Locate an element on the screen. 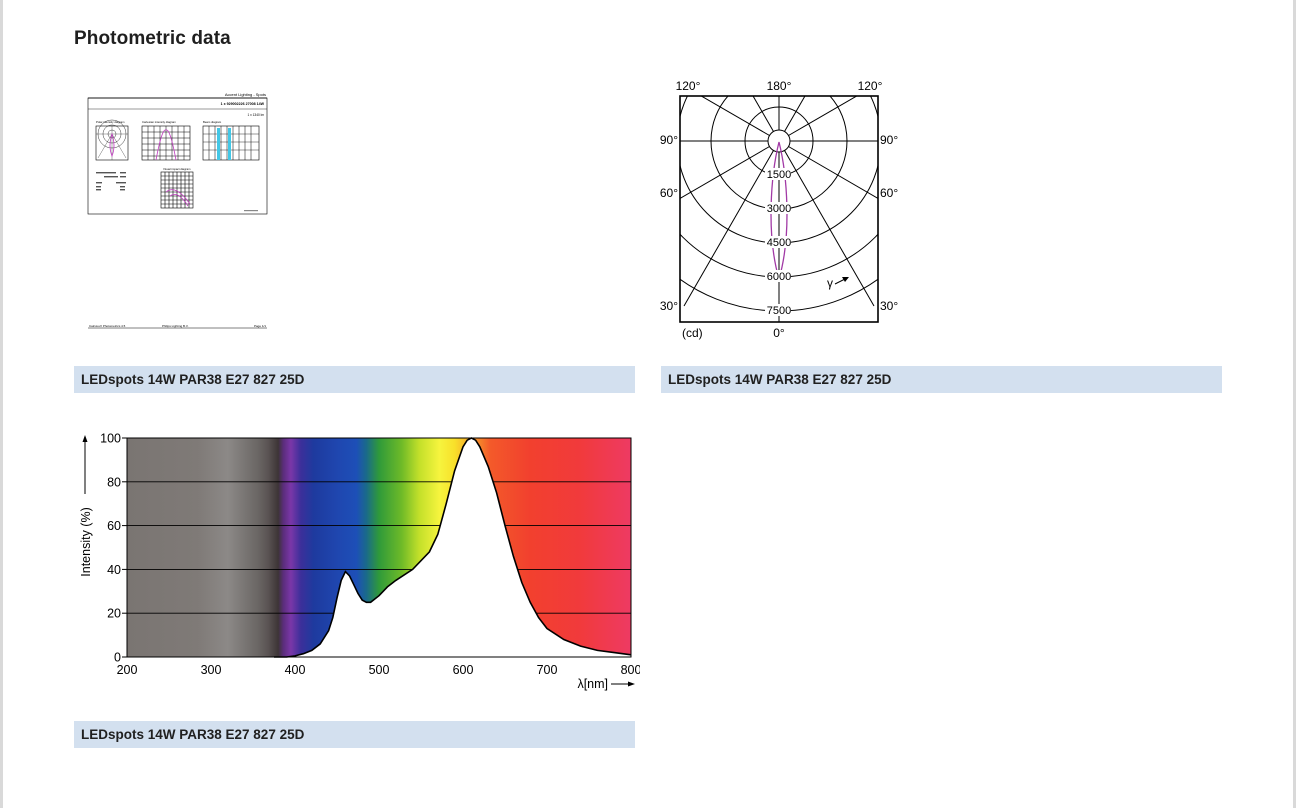 This screenshot has height=808, width=1296. spectrum-x-tick-label: 300 is located at coordinates (211, 670).